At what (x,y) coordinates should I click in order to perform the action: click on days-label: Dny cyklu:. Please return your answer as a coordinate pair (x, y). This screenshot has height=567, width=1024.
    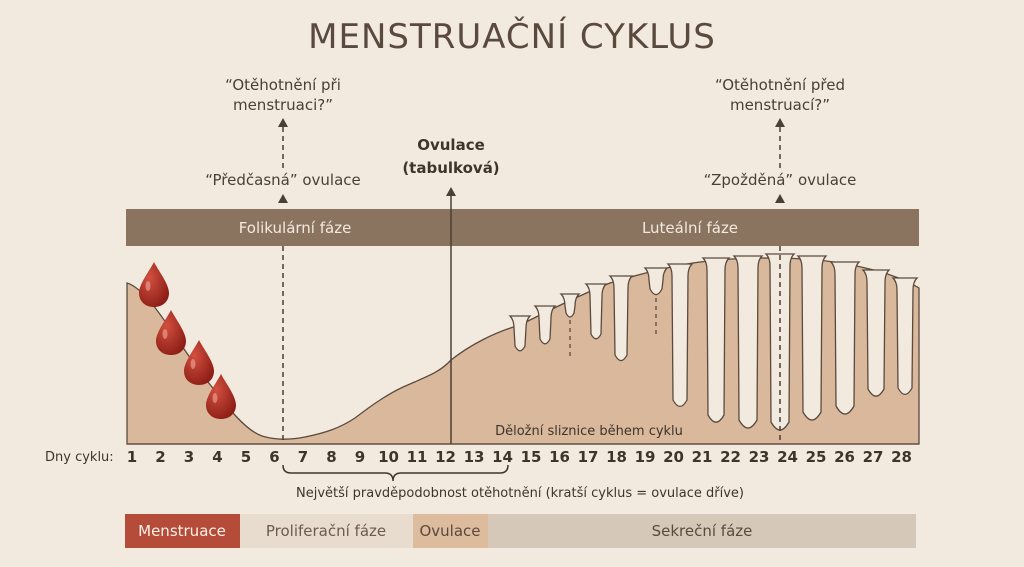
    Looking at the image, I should click on (79, 457).